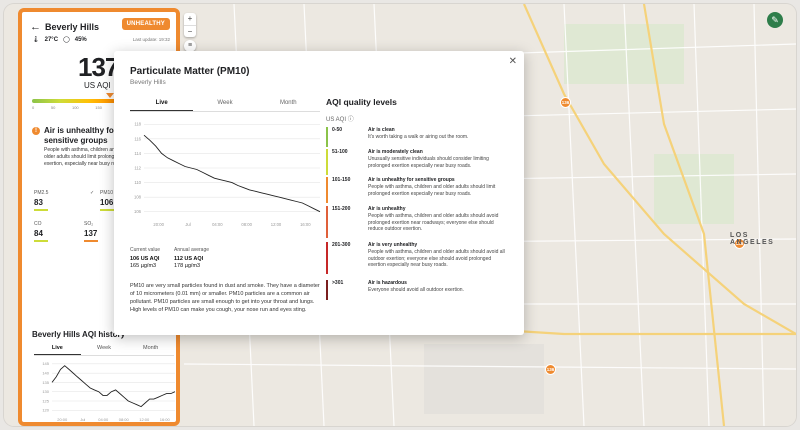 The height and width of the screenshot is (430, 800). I want to click on current-aqi: 106 US AQI, so click(145, 259).